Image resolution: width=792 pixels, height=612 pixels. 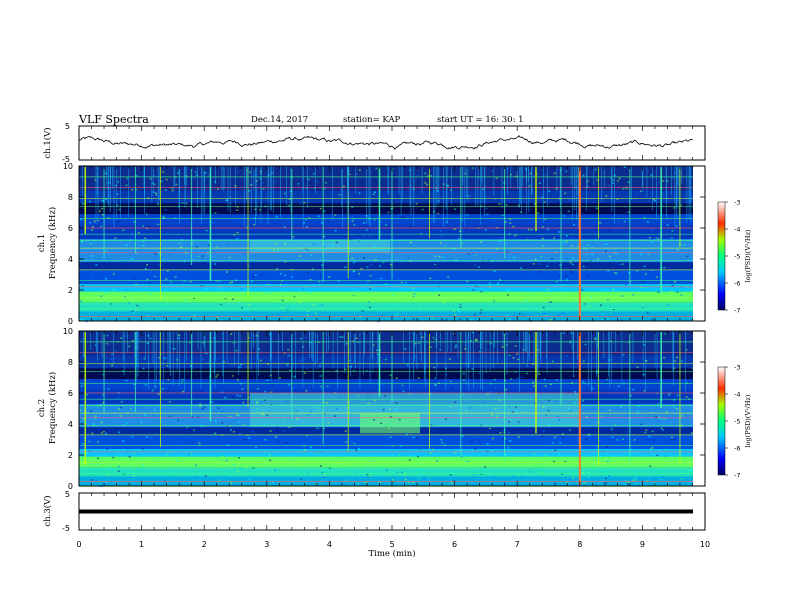 I want to click on x-tick-label: 3, so click(x=266, y=544).